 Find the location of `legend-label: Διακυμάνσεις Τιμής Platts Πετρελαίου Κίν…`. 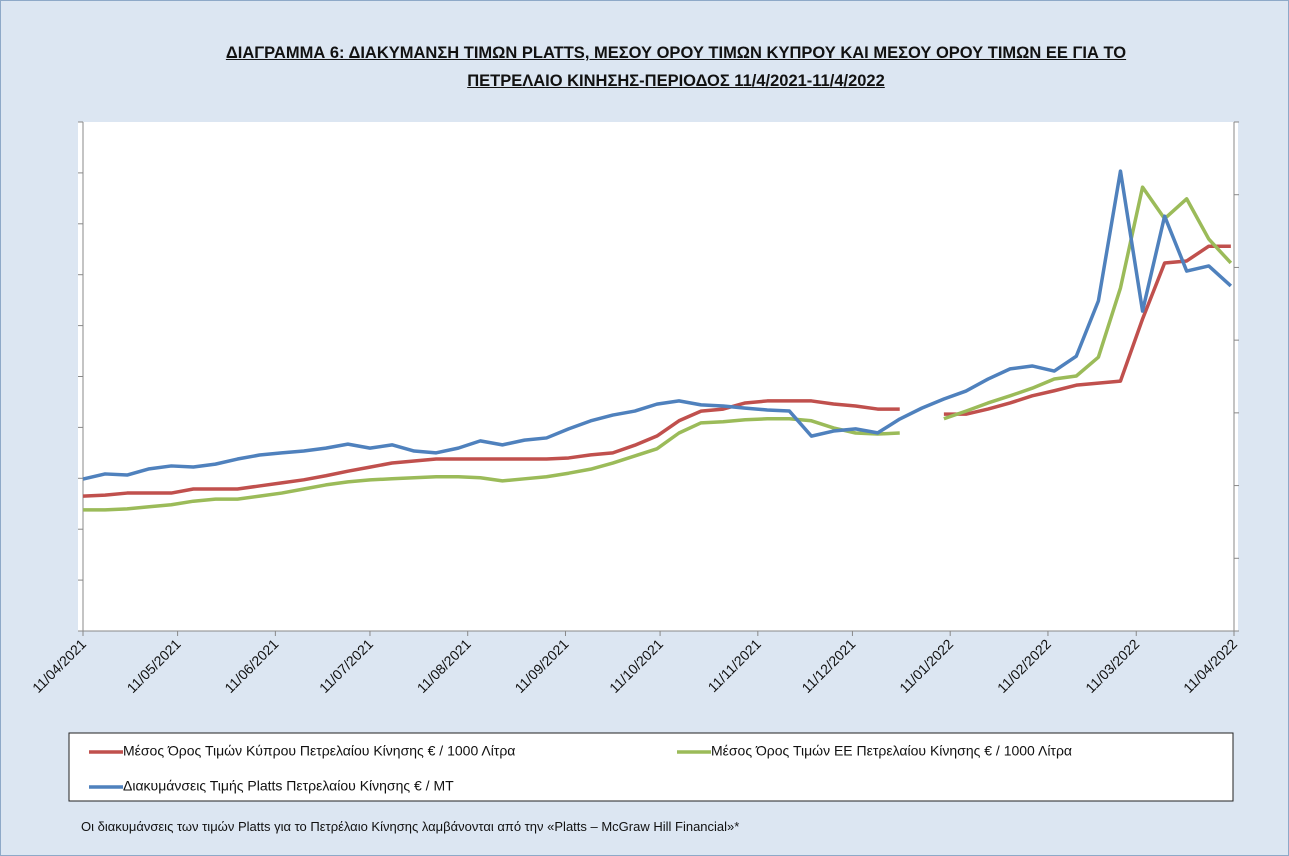

legend-label: Διακυμάνσεις Τιμής Platts Πετρελαίου Κίν… is located at coordinates (288, 786).